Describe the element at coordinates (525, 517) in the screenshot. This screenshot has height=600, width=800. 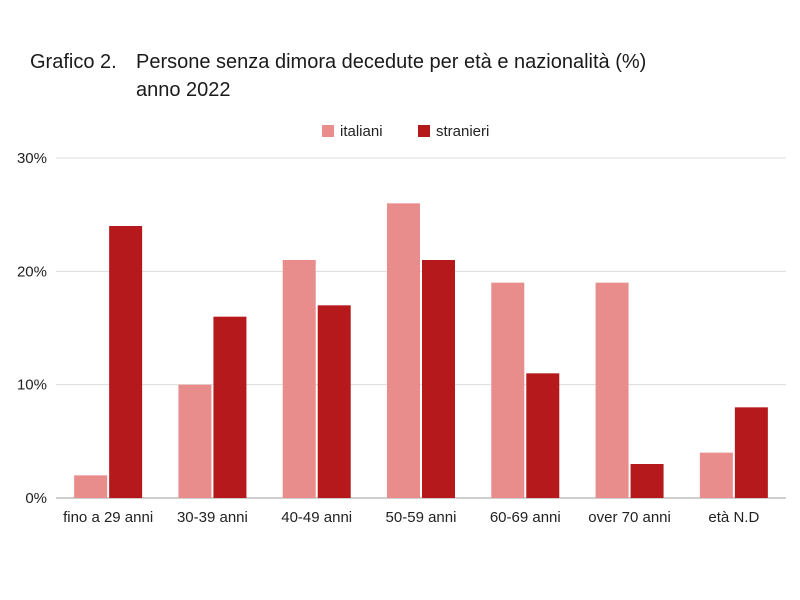
I see `x-tick-label: 60-69 anni` at that location.